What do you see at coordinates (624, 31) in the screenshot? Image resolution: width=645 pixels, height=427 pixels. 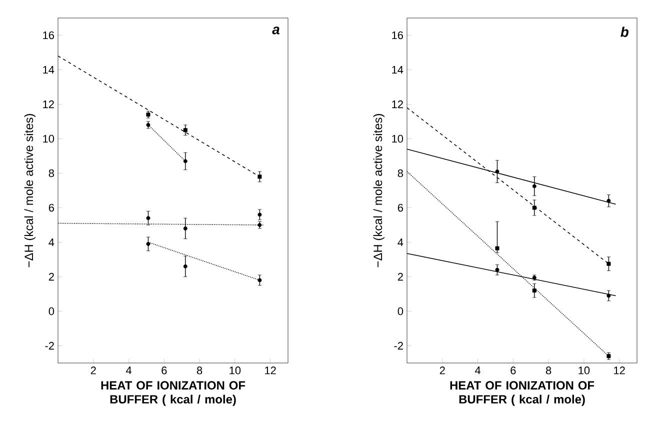 I see `annotation: b` at bounding box center [624, 31].